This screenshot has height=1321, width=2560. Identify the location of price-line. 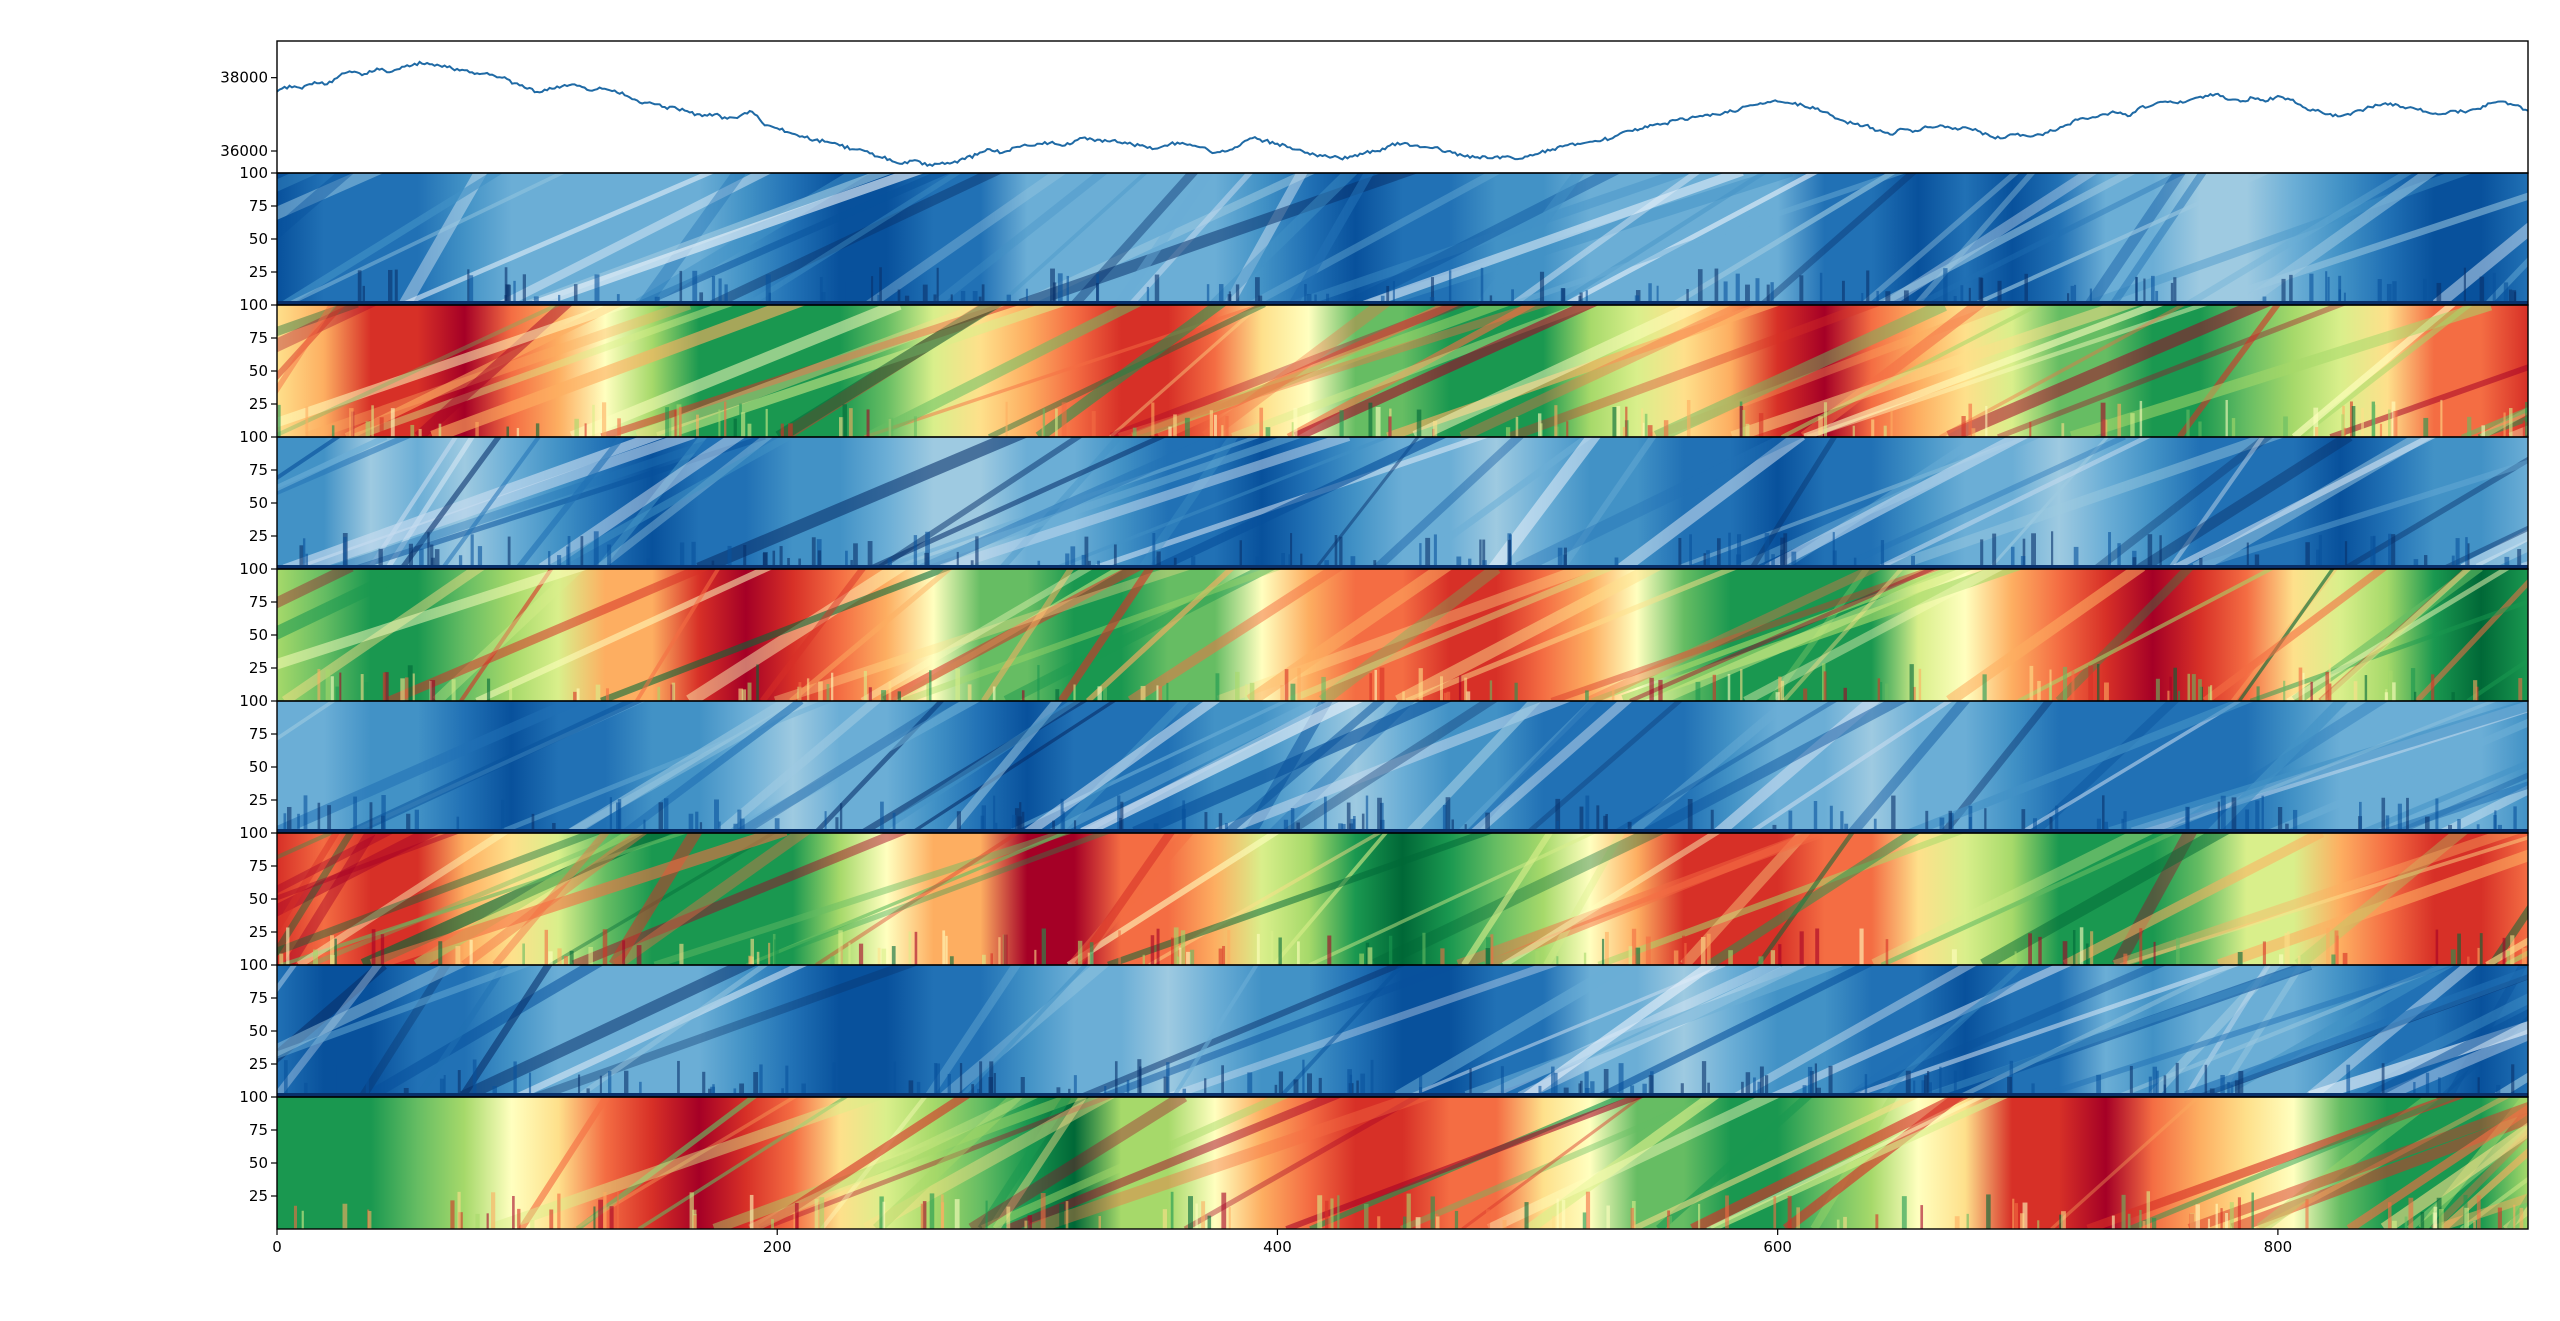
(1402, 114).